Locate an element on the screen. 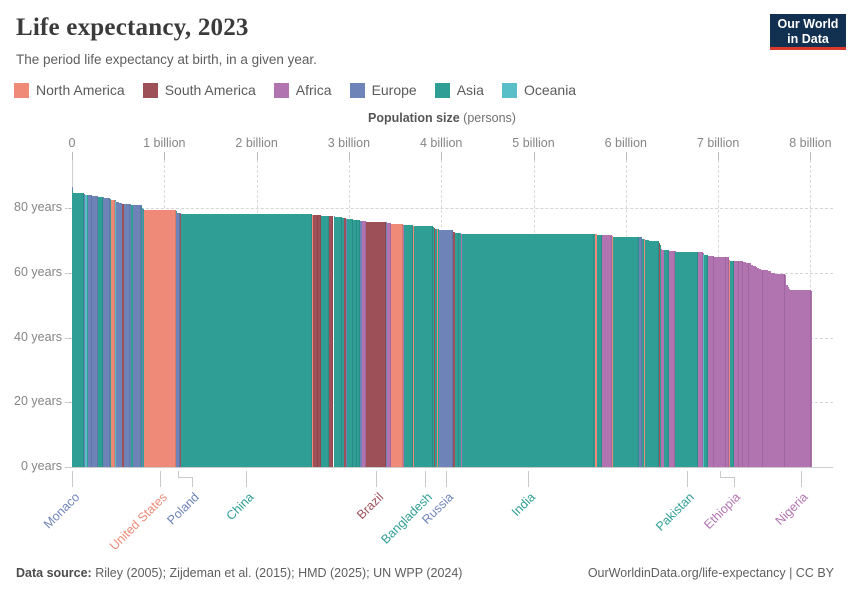 The height and width of the screenshot is (600, 850). bar-brazil is located at coordinates (376, 344).